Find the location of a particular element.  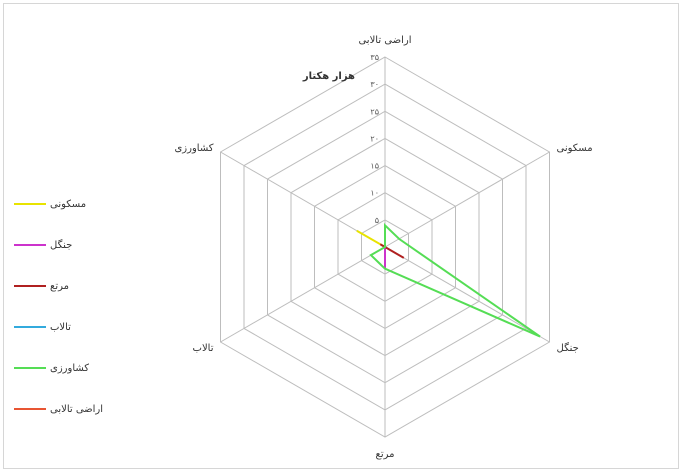

axis-label: مرتع is located at coordinates (385, 454).